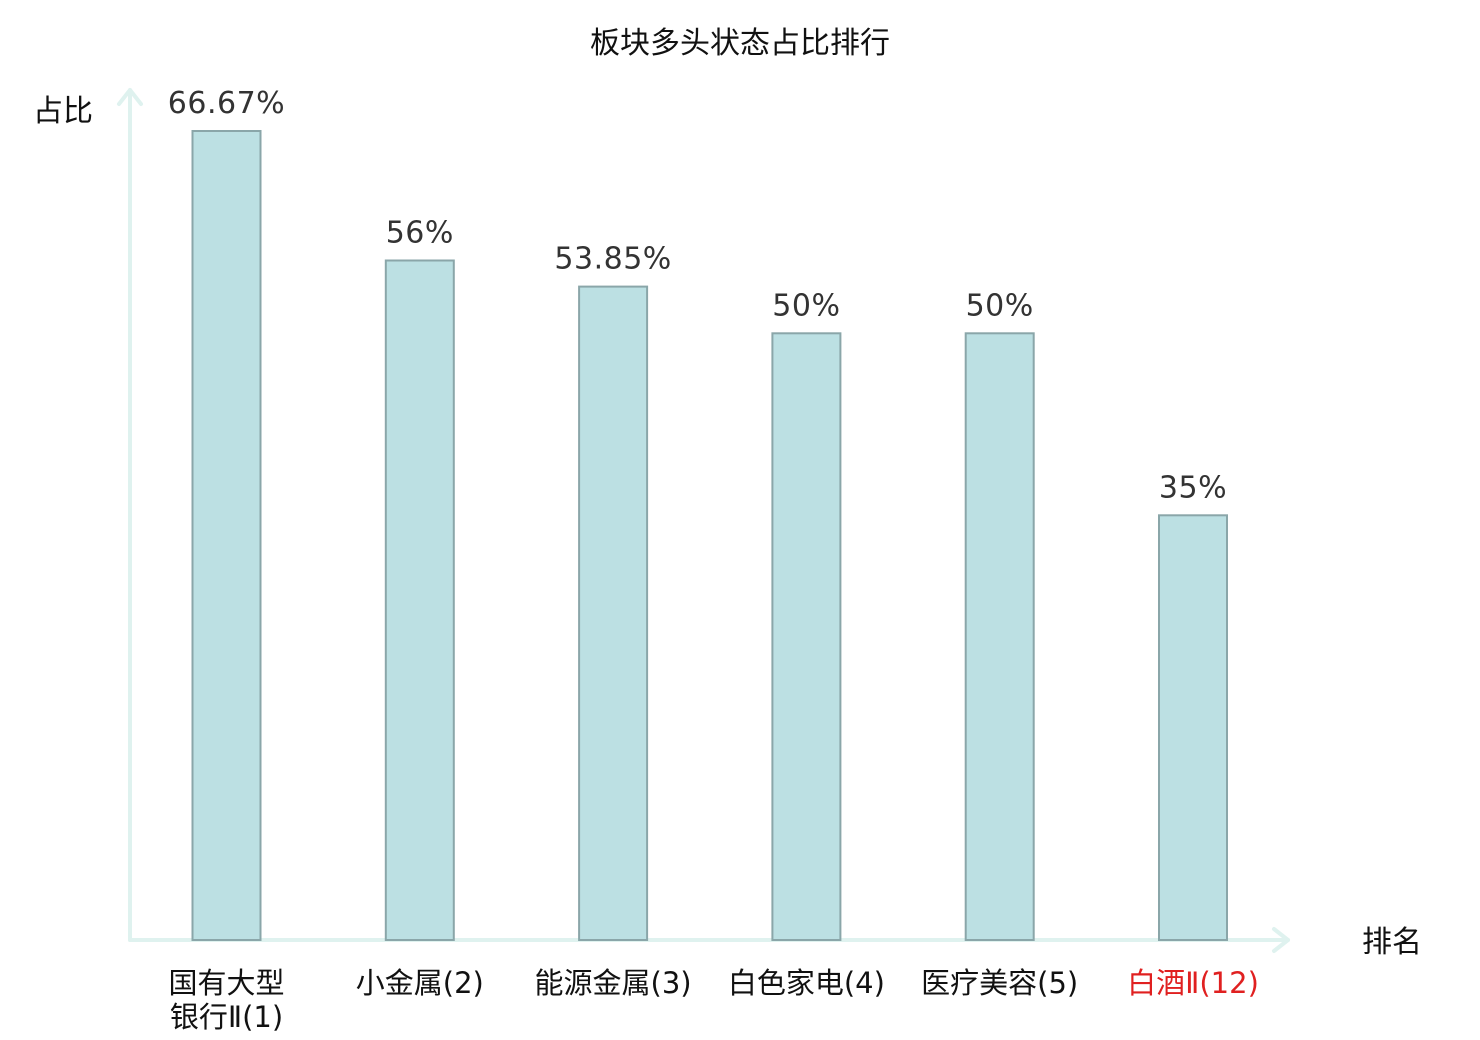 Image resolution: width=1480 pixels, height=1040 pixels. What do you see at coordinates (226, 983) in the screenshot?
I see `category-label-1-line-1: 国有大型` at bounding box center [226, 983].